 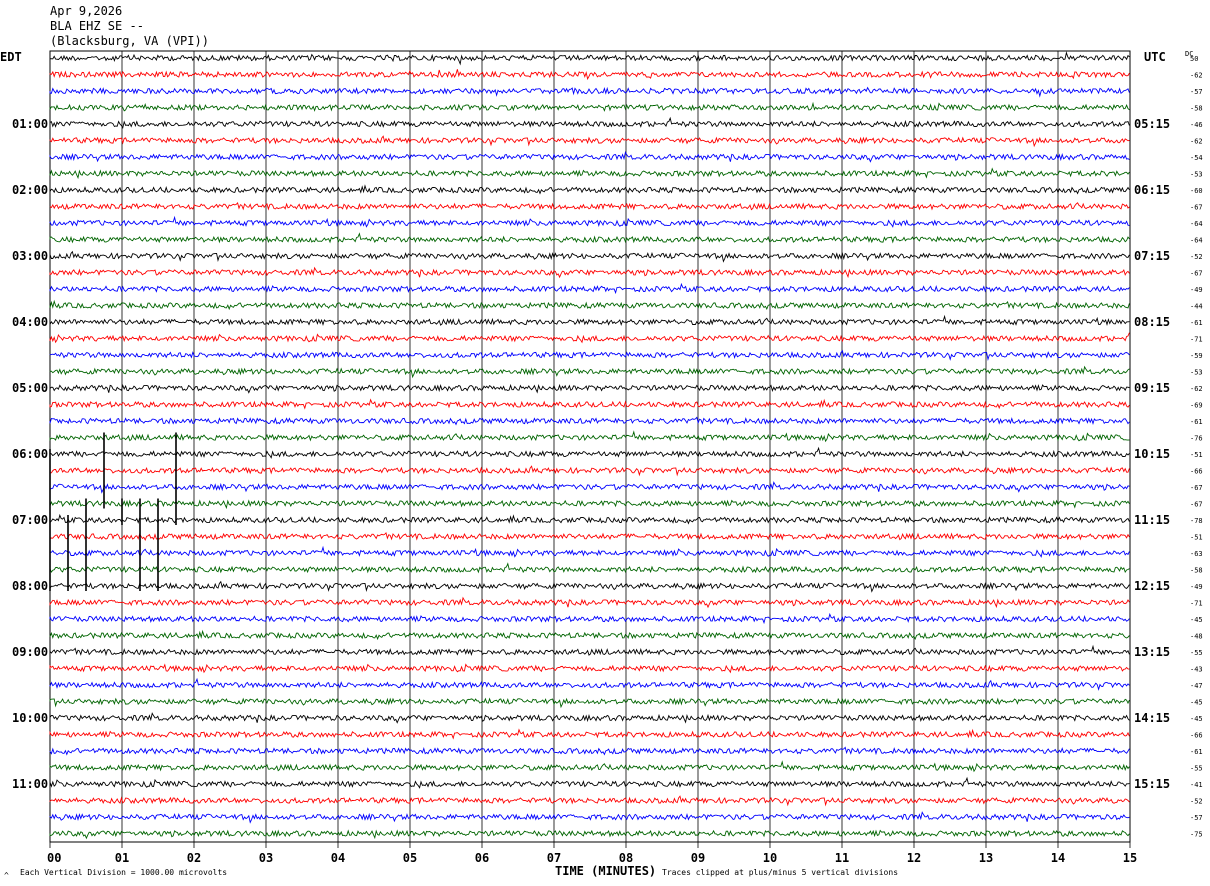 What do you see at coordinates (1152, 388) in the screenshot?
I see `right-hour-label: 09:15` at bounding box center [1152, 388].